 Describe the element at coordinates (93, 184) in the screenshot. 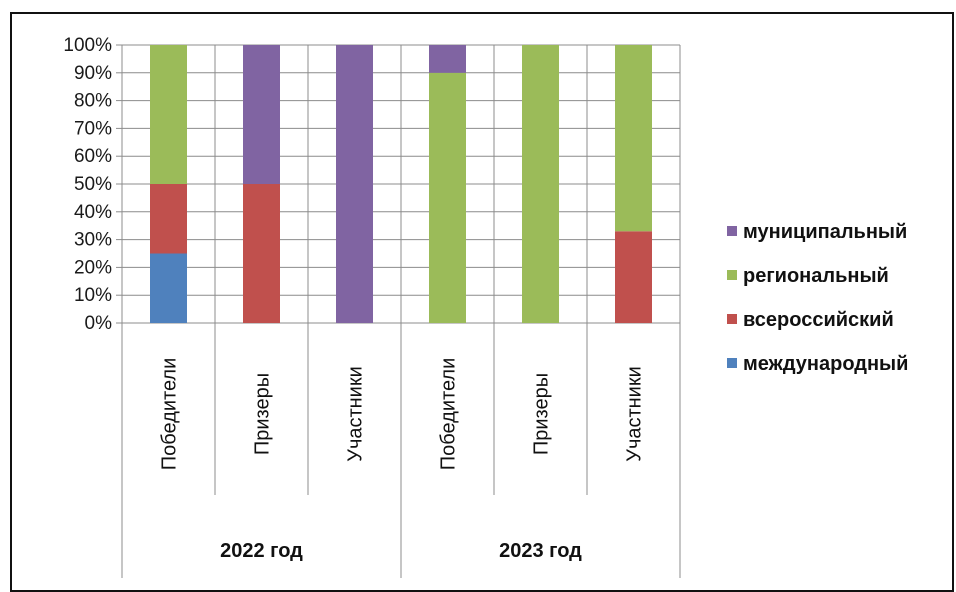

I see `y-tick-label: 50%` at that location.